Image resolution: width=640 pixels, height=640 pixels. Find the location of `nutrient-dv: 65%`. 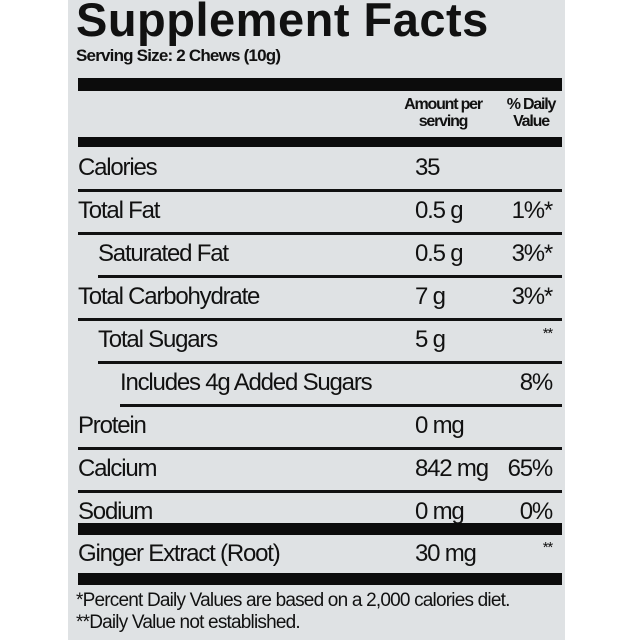

nutrient-dv: 65% is located at coordinates (530, 468).